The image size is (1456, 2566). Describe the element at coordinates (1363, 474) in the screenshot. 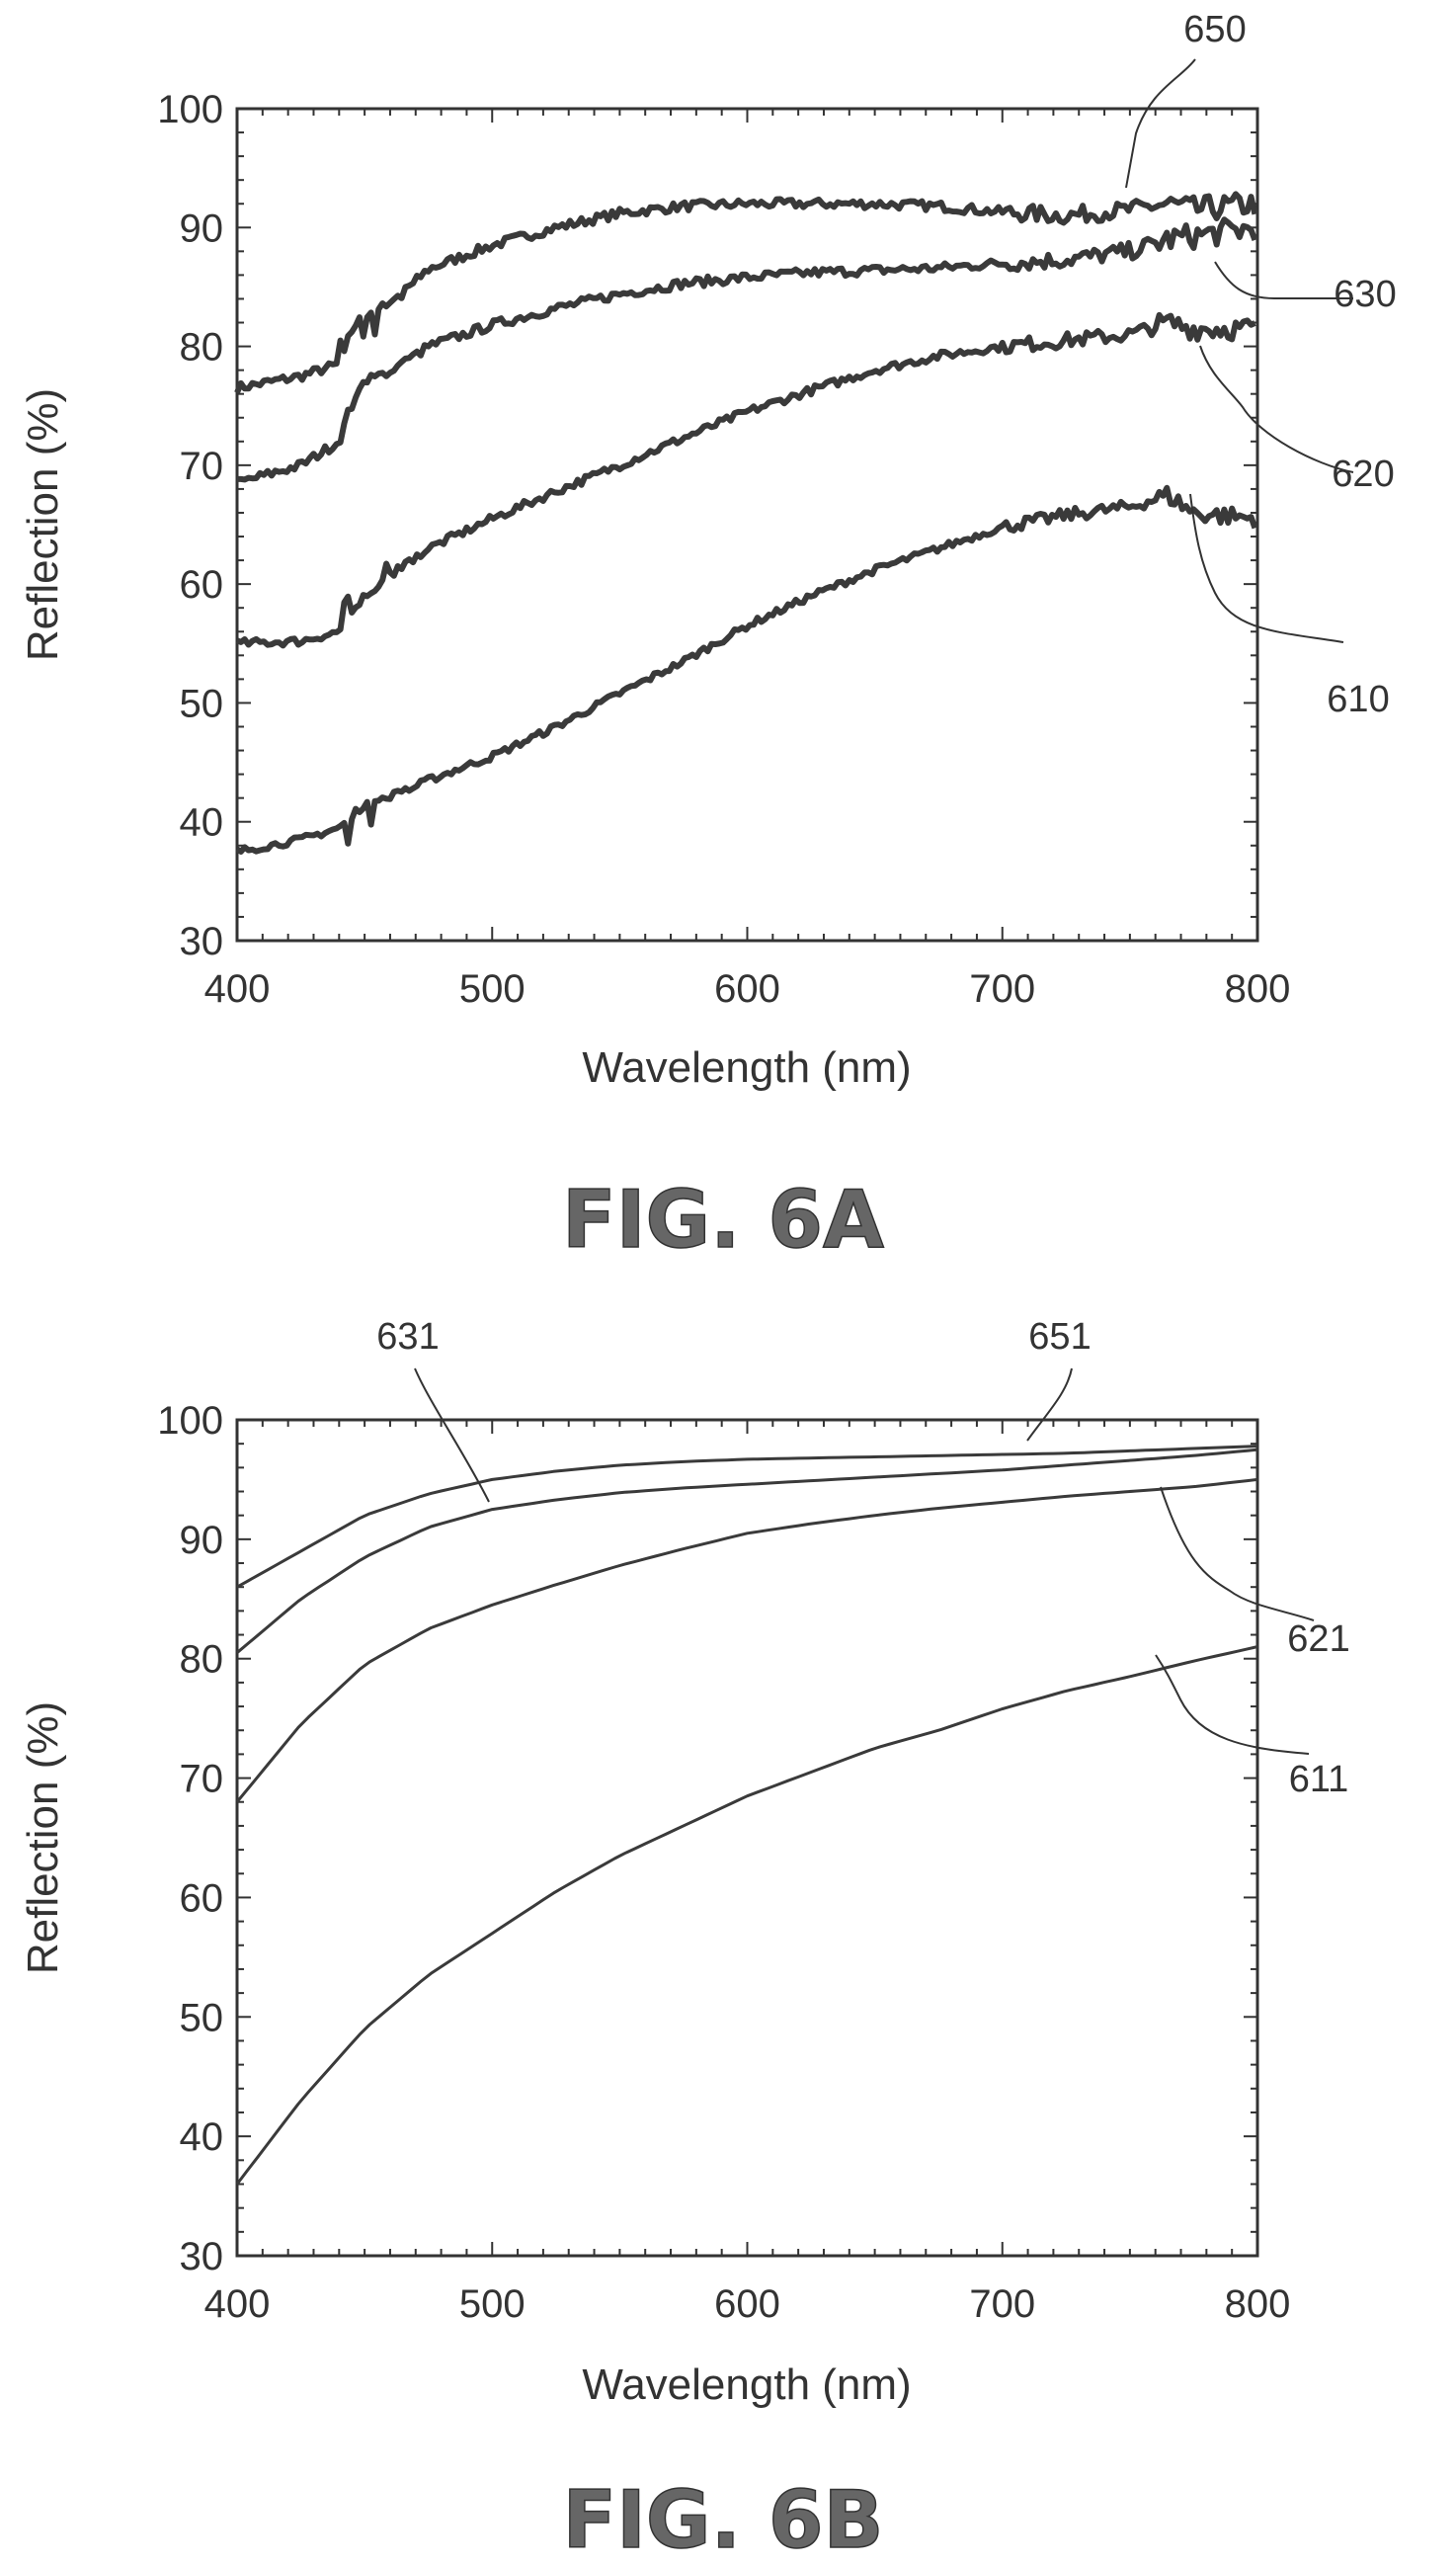

I see `series-label-620: 620` at that location.